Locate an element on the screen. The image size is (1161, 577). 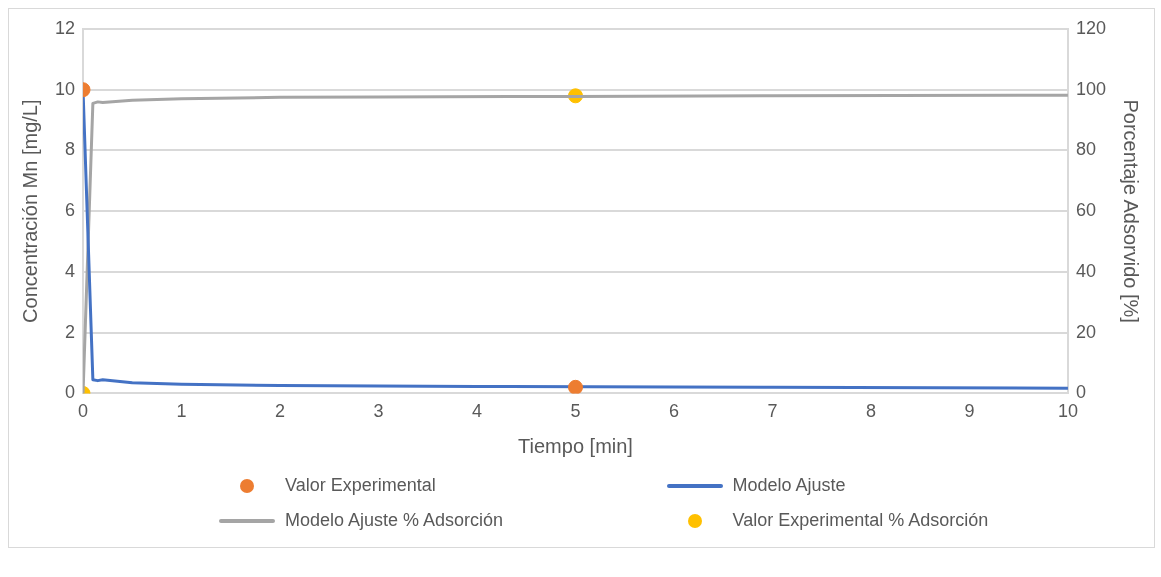
y2-tick-label: 20 is located at coordinates (1085, 331).